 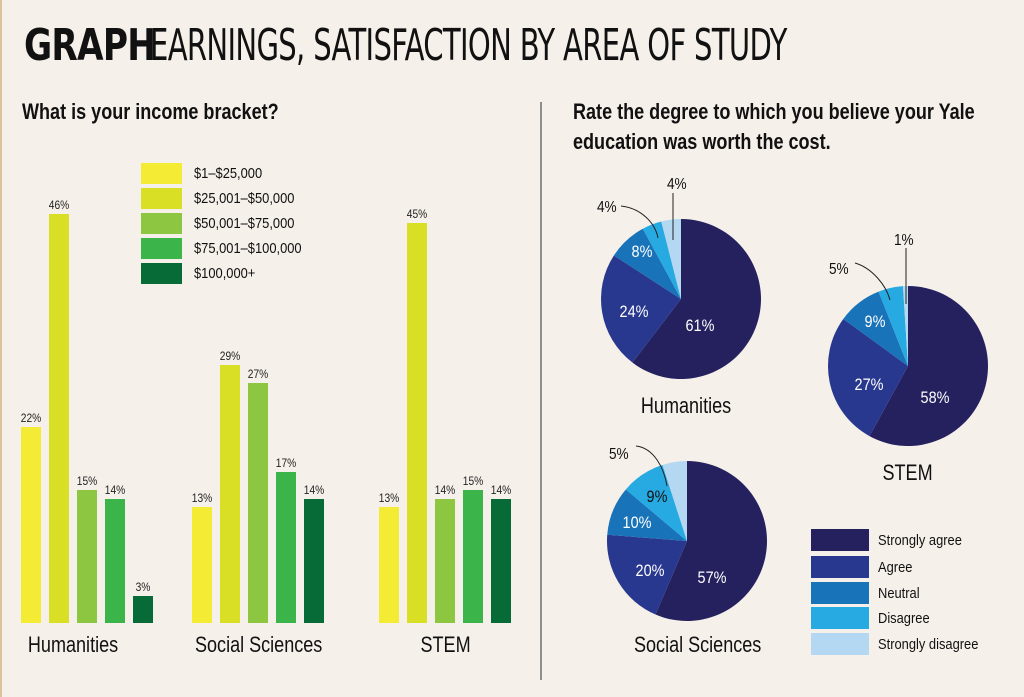 I want to click on pie-outside-label: 1%, so click(x=904, y=240).